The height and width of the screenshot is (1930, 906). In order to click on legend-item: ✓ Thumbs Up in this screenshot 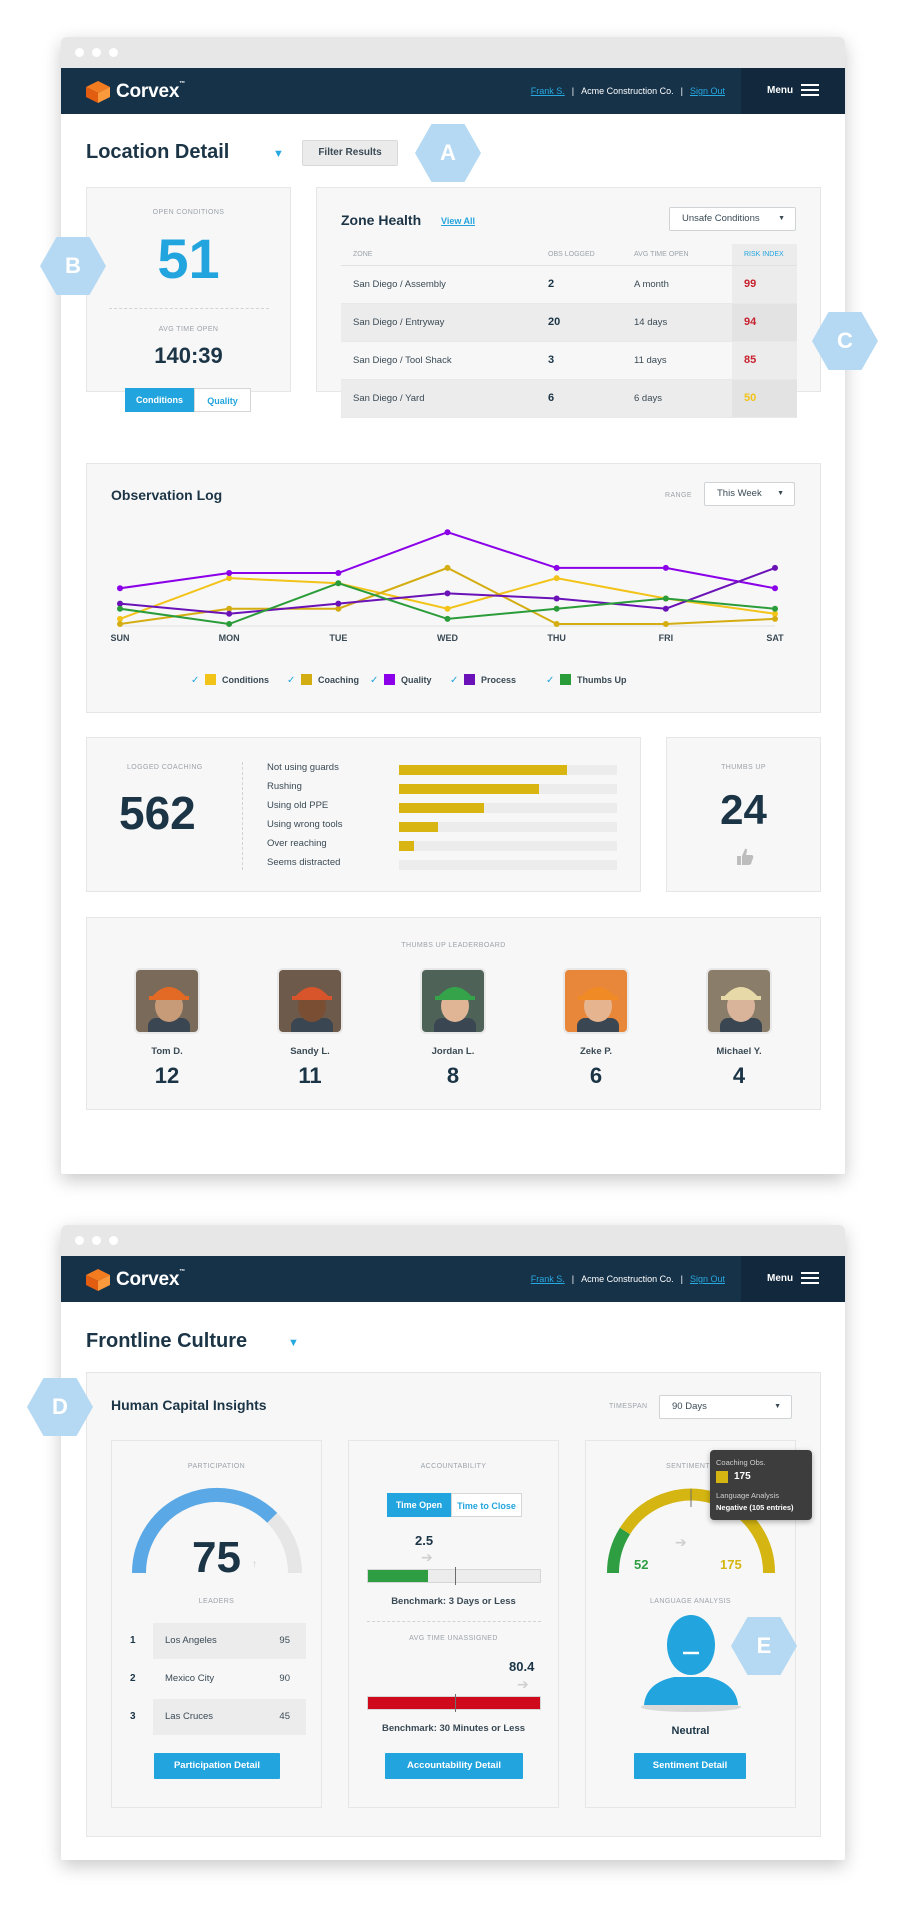, I will do `click(586, 680)`.